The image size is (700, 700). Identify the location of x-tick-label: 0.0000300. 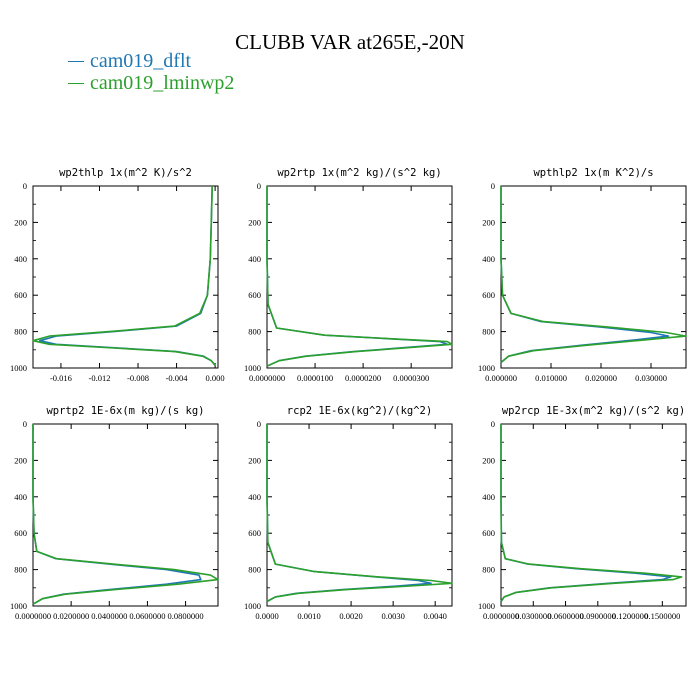
(411, 378).